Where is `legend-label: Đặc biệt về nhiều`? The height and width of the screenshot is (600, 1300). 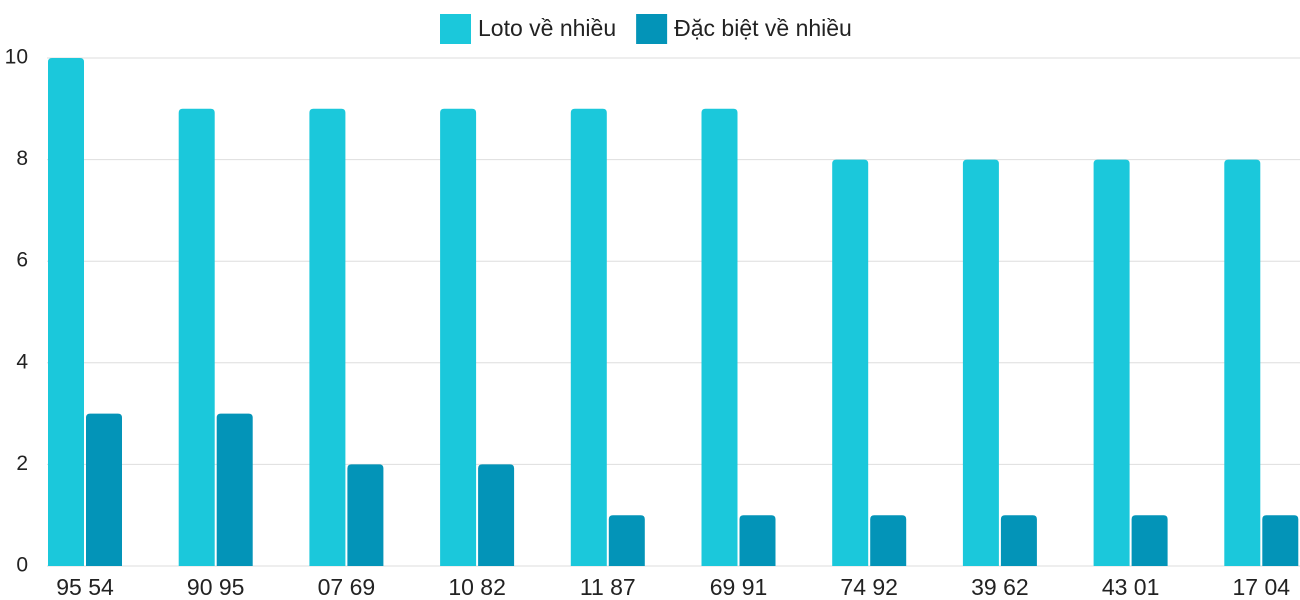 legend-label: Đặc biệt về nhiều is located at coordinates (763, 28).